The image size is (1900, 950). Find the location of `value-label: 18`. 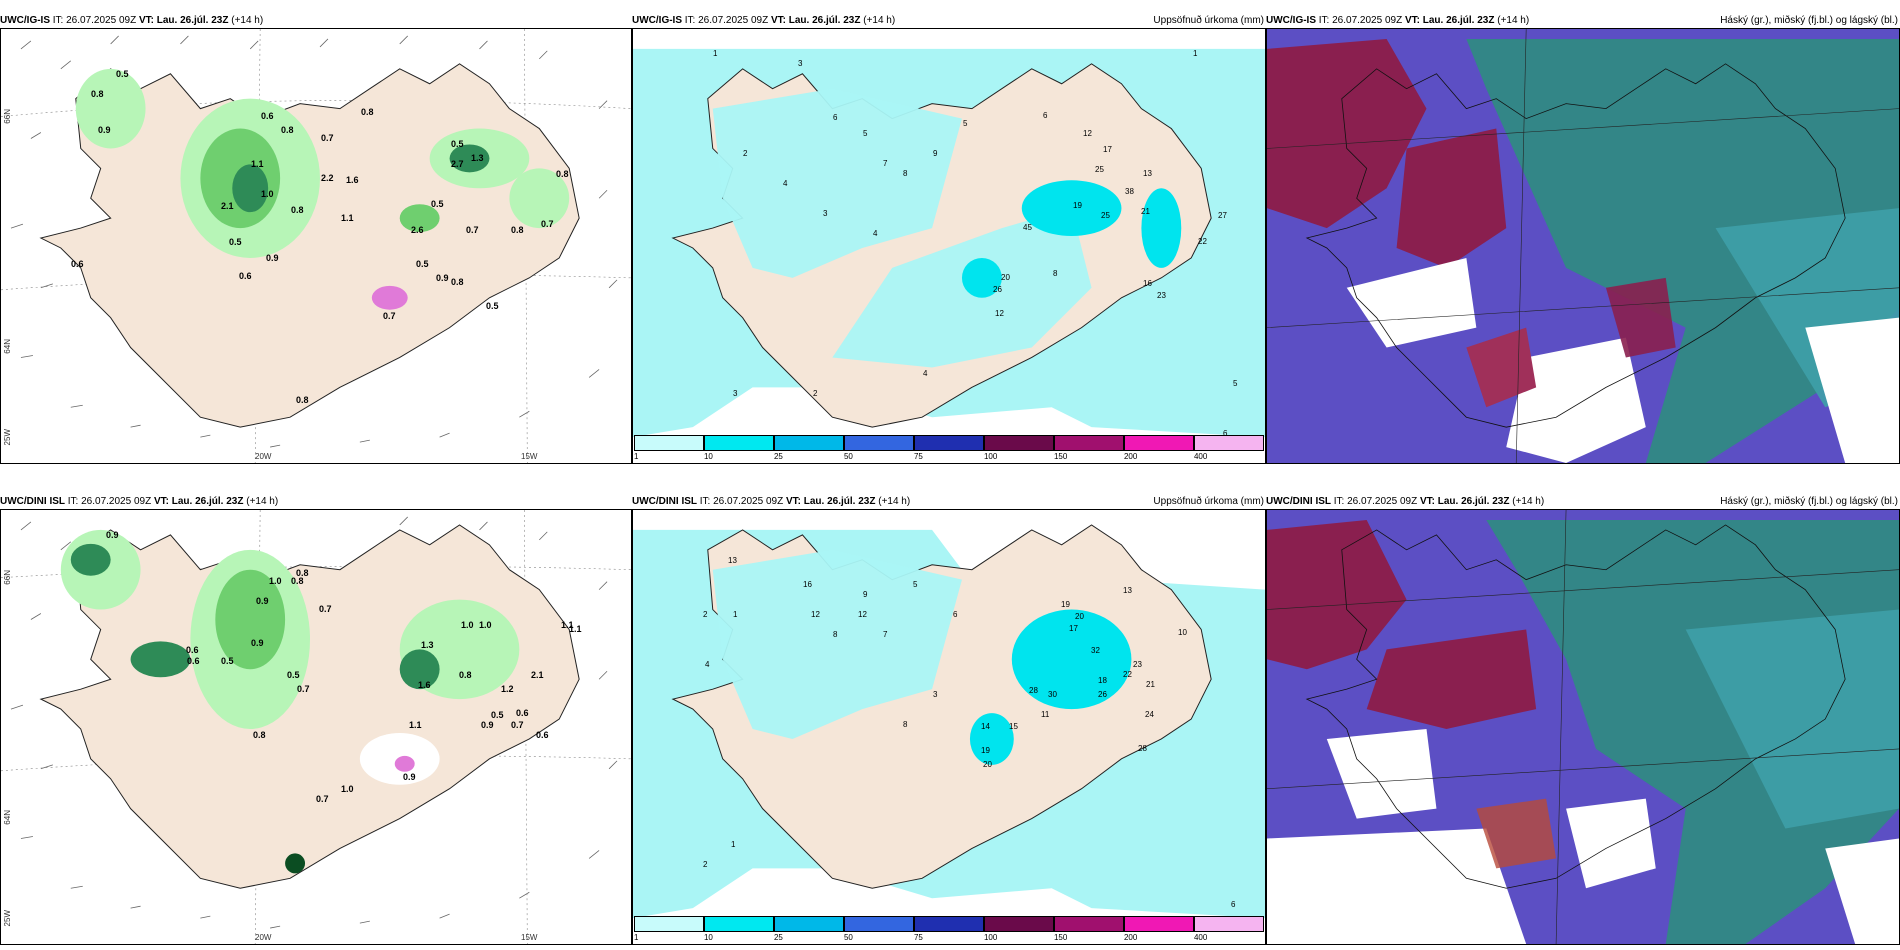

value-label: 18 is located at coordinates (1102, 680).